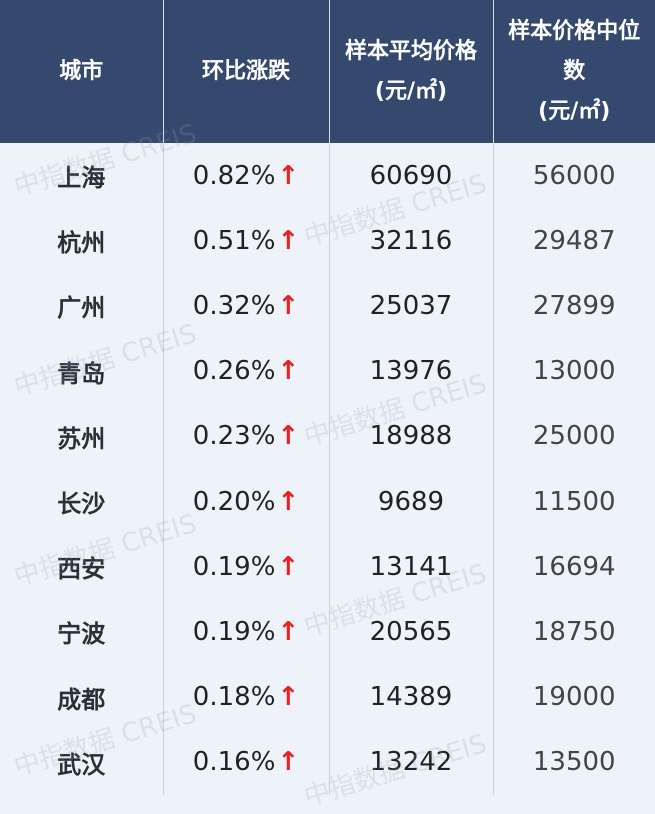  Describe the element at coordinates (411, 306) in the screenshot. I see `avg-price-cell: 25037` at that location.